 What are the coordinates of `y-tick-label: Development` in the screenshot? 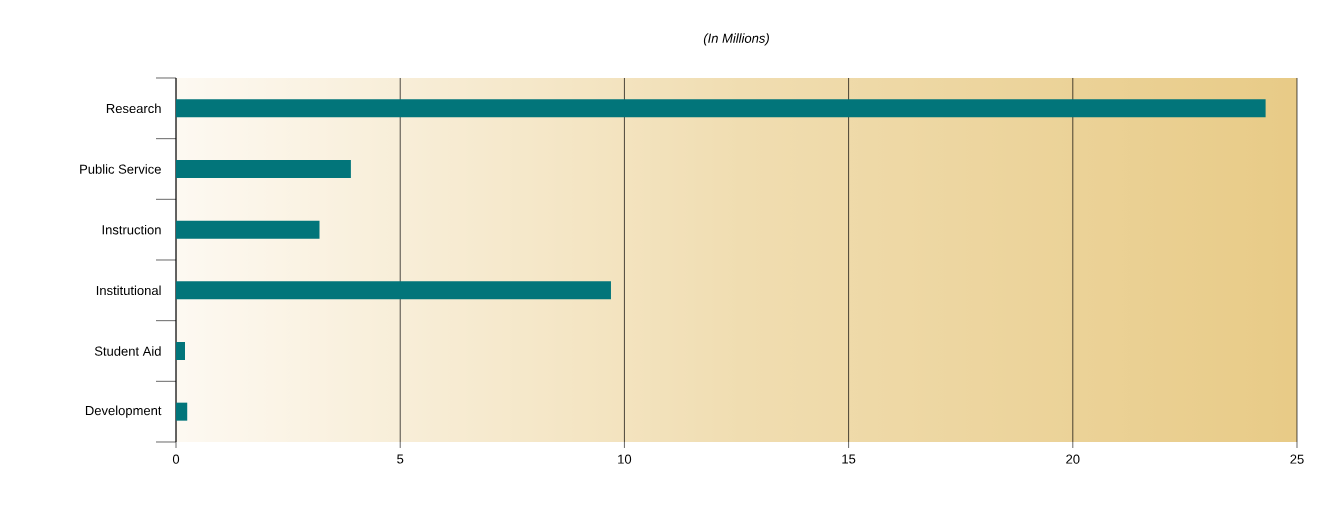 It's located at (123, 411).